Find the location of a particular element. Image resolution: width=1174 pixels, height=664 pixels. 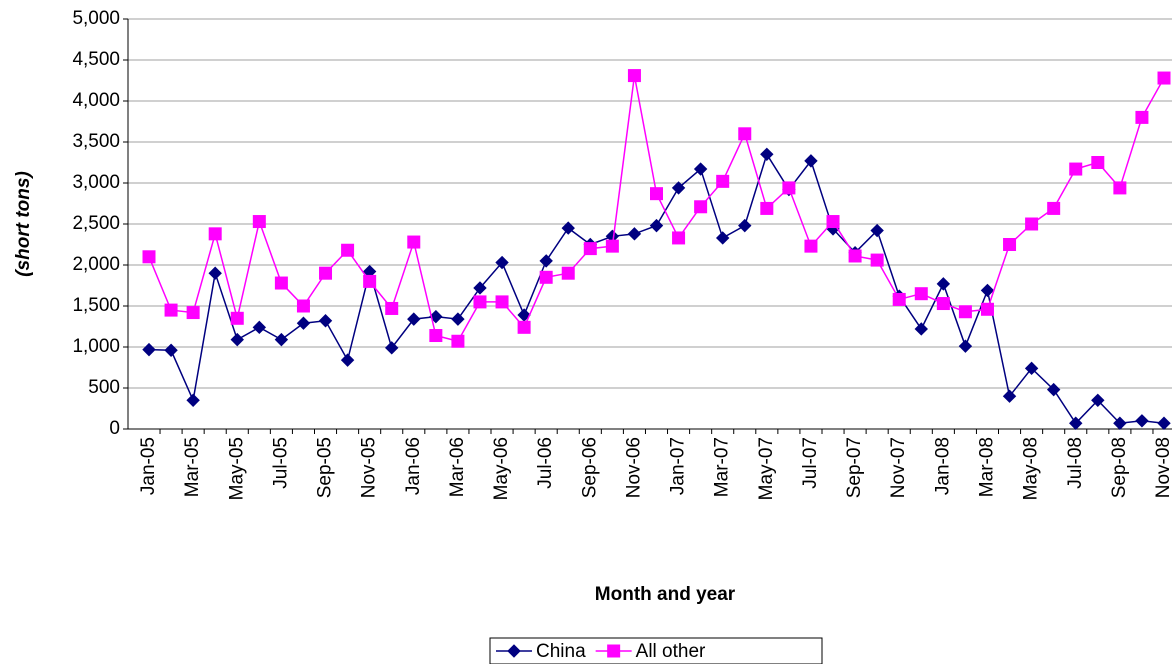

y-tick-label: 500 is located at coordinates (104, 387).